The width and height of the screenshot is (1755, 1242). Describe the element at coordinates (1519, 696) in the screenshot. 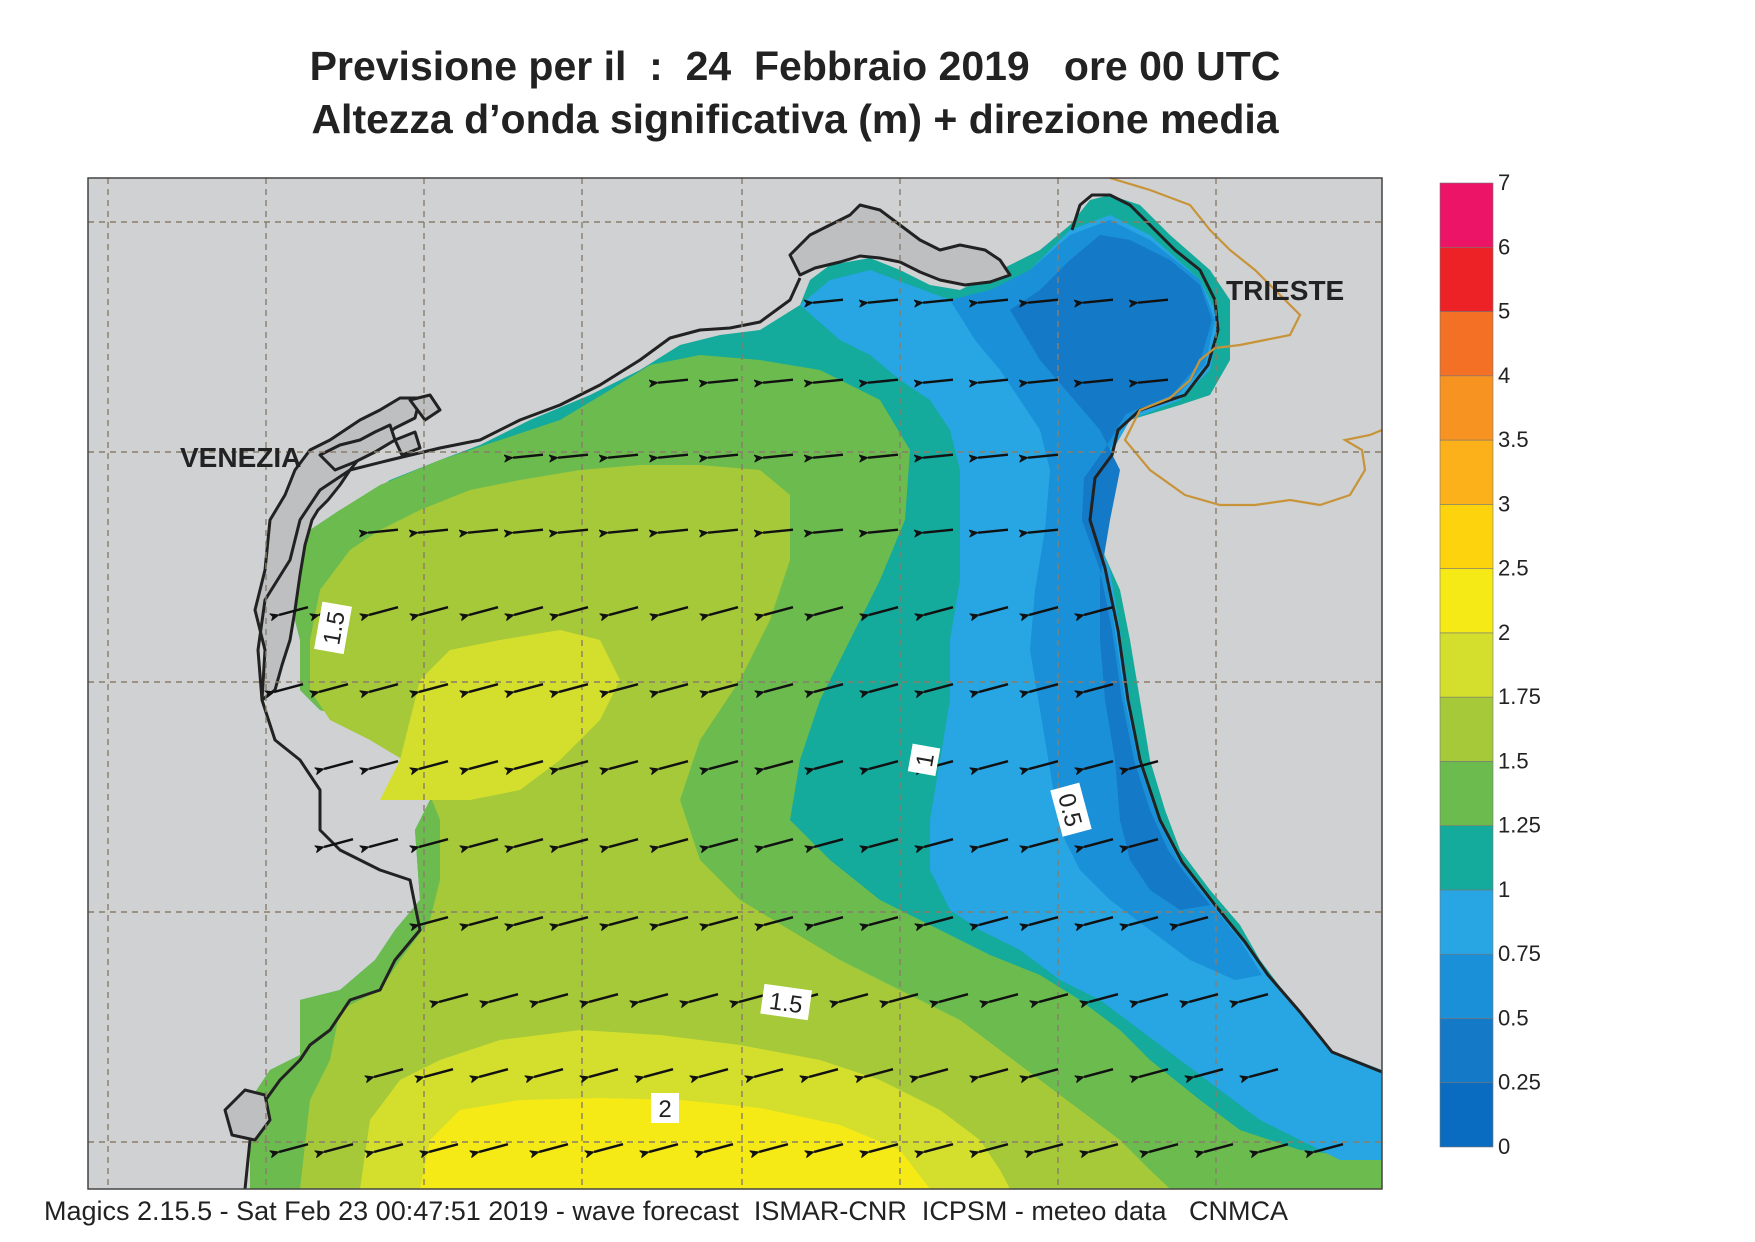

I see `legend-tick-label: 1.75` at that location.